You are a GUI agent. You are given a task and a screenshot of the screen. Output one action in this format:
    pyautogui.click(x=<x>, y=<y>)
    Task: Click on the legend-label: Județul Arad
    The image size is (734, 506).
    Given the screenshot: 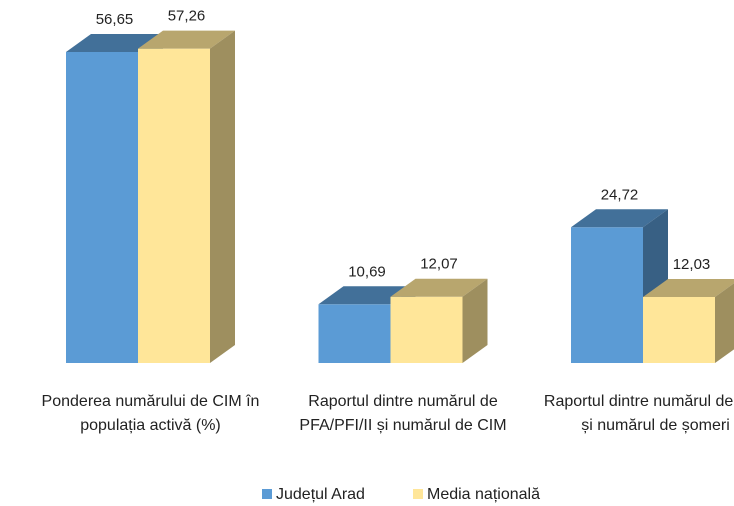 What is the action you would take?
    pyautogui.click(x=320, y=494)
    